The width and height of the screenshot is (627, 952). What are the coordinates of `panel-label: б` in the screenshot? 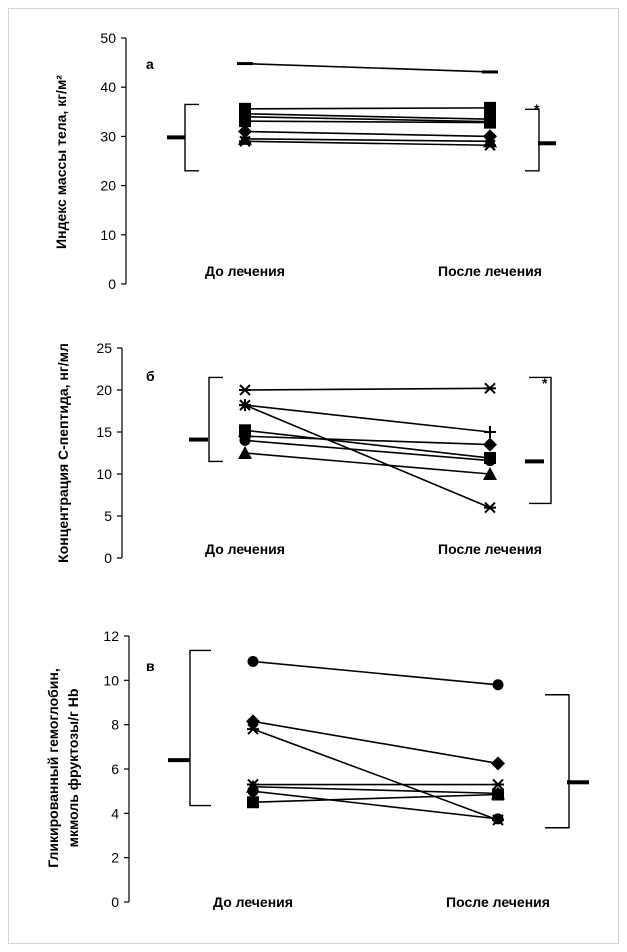 It's located at (150, 376).